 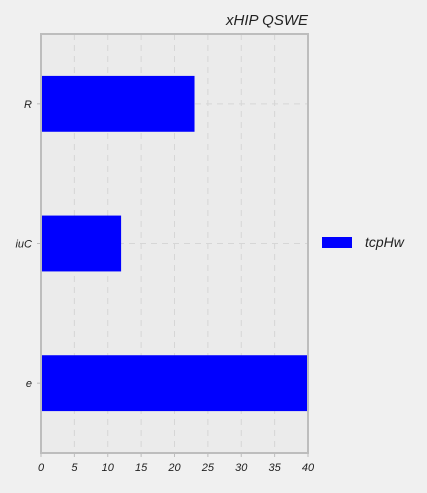 What do you see at coordinates (275, 468) in the screenshot?
I see `x-tick-label: 35` at bounding box center [275, 468].